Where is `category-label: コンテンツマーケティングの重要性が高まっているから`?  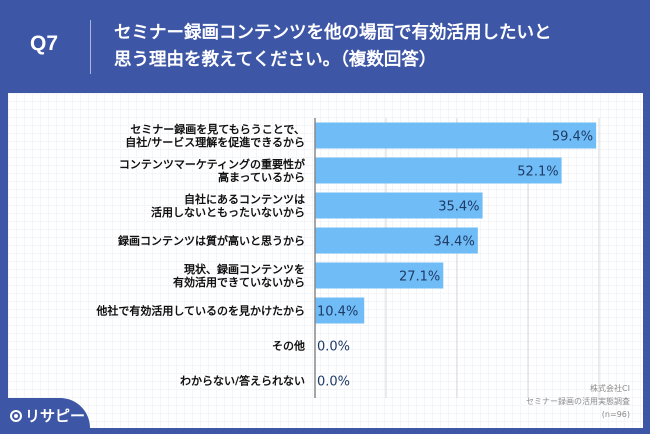 category-label: コンテンツマーケティングの重要性が高まっているから is located at coordinates (212, 170).